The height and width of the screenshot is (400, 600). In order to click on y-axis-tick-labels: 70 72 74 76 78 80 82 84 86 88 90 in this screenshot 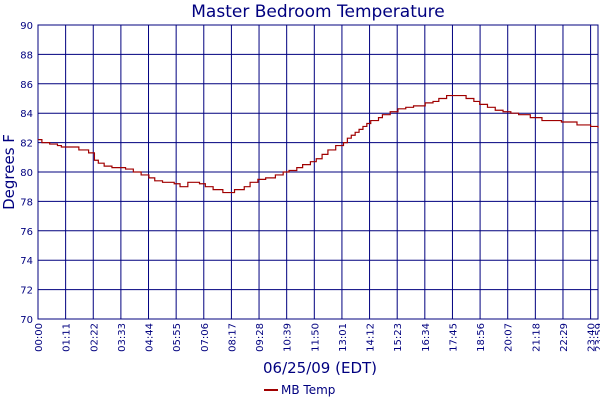, I will do `click(26, 173)`.